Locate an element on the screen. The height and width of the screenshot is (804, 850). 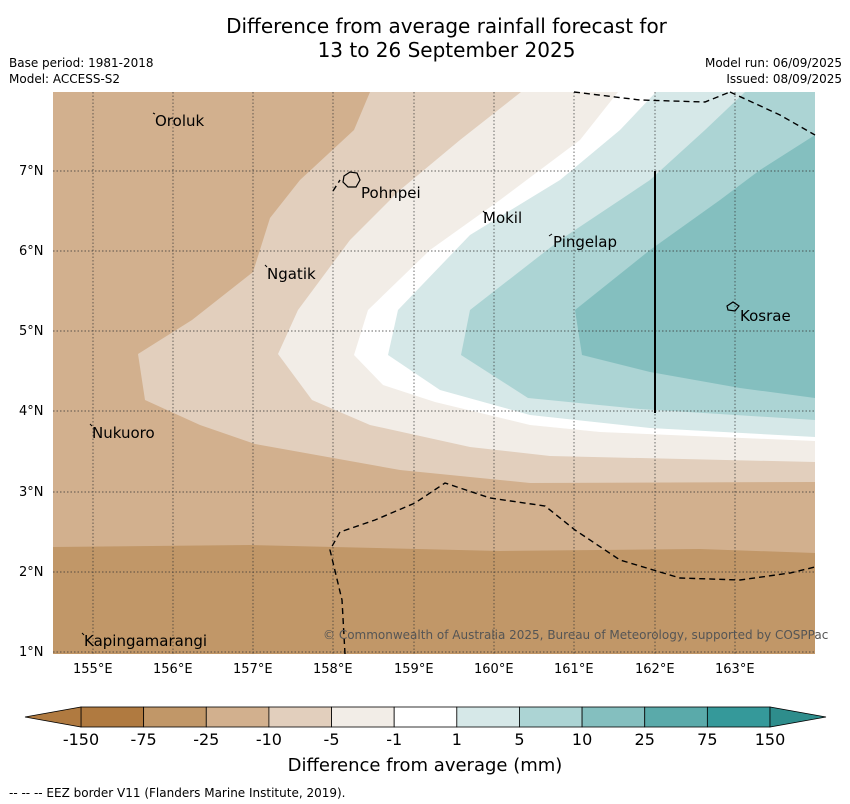
colorbar-tick-label: -10 is located at coordinates (268, 739).